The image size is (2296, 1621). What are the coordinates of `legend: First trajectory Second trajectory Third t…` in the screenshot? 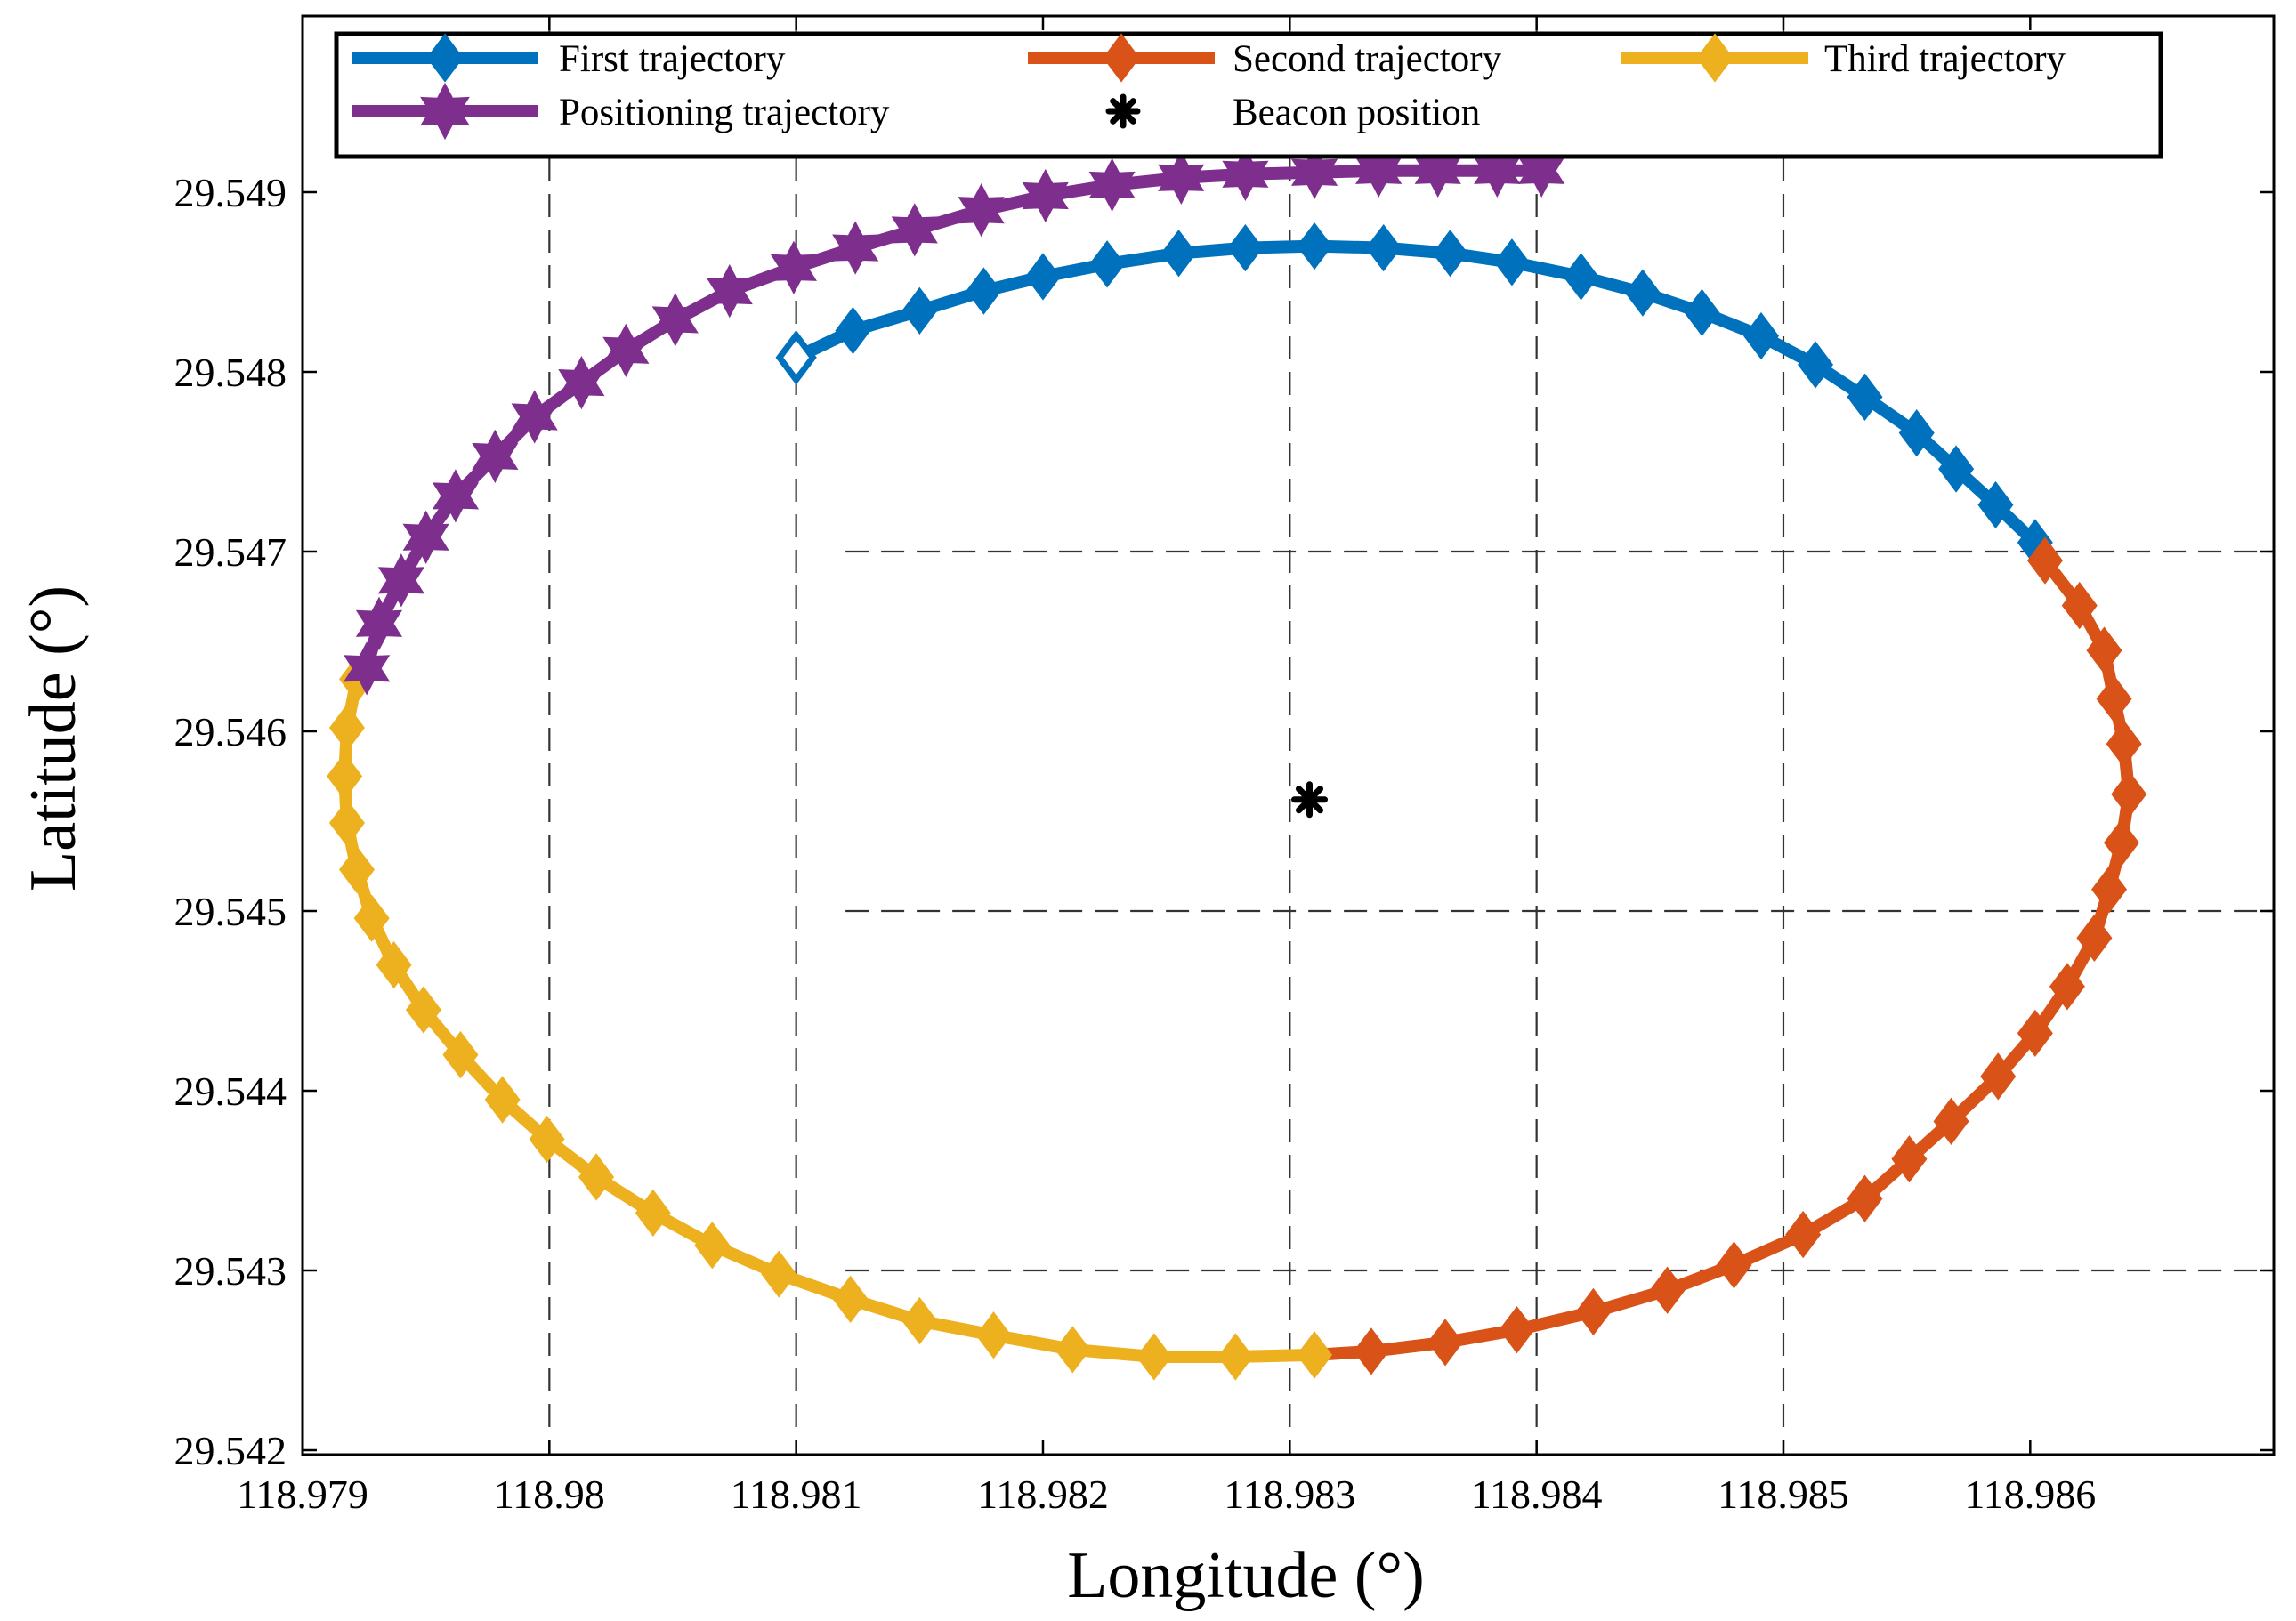 It's located at (1248, 95).